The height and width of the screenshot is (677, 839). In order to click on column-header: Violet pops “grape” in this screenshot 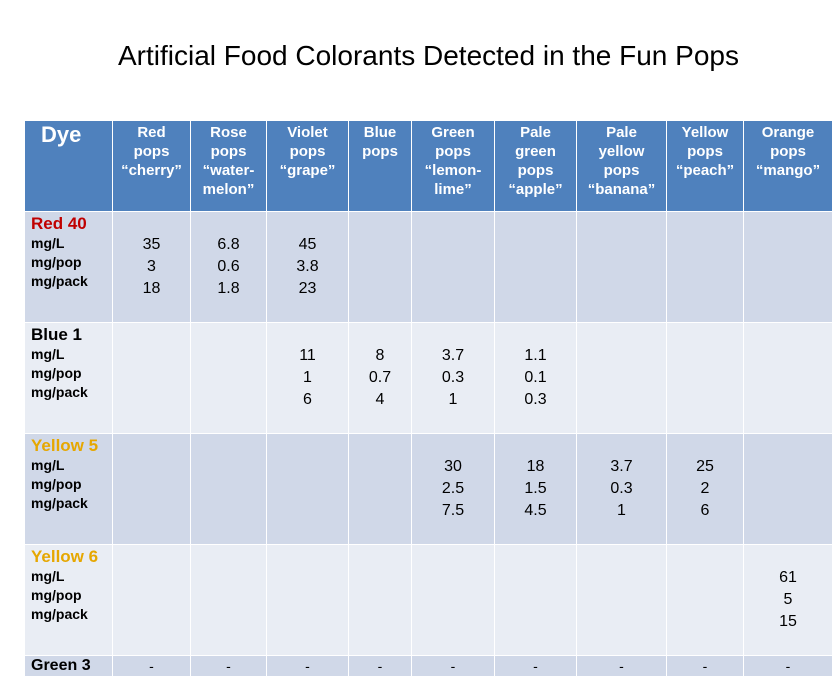, I will do `click(307, 166)`.